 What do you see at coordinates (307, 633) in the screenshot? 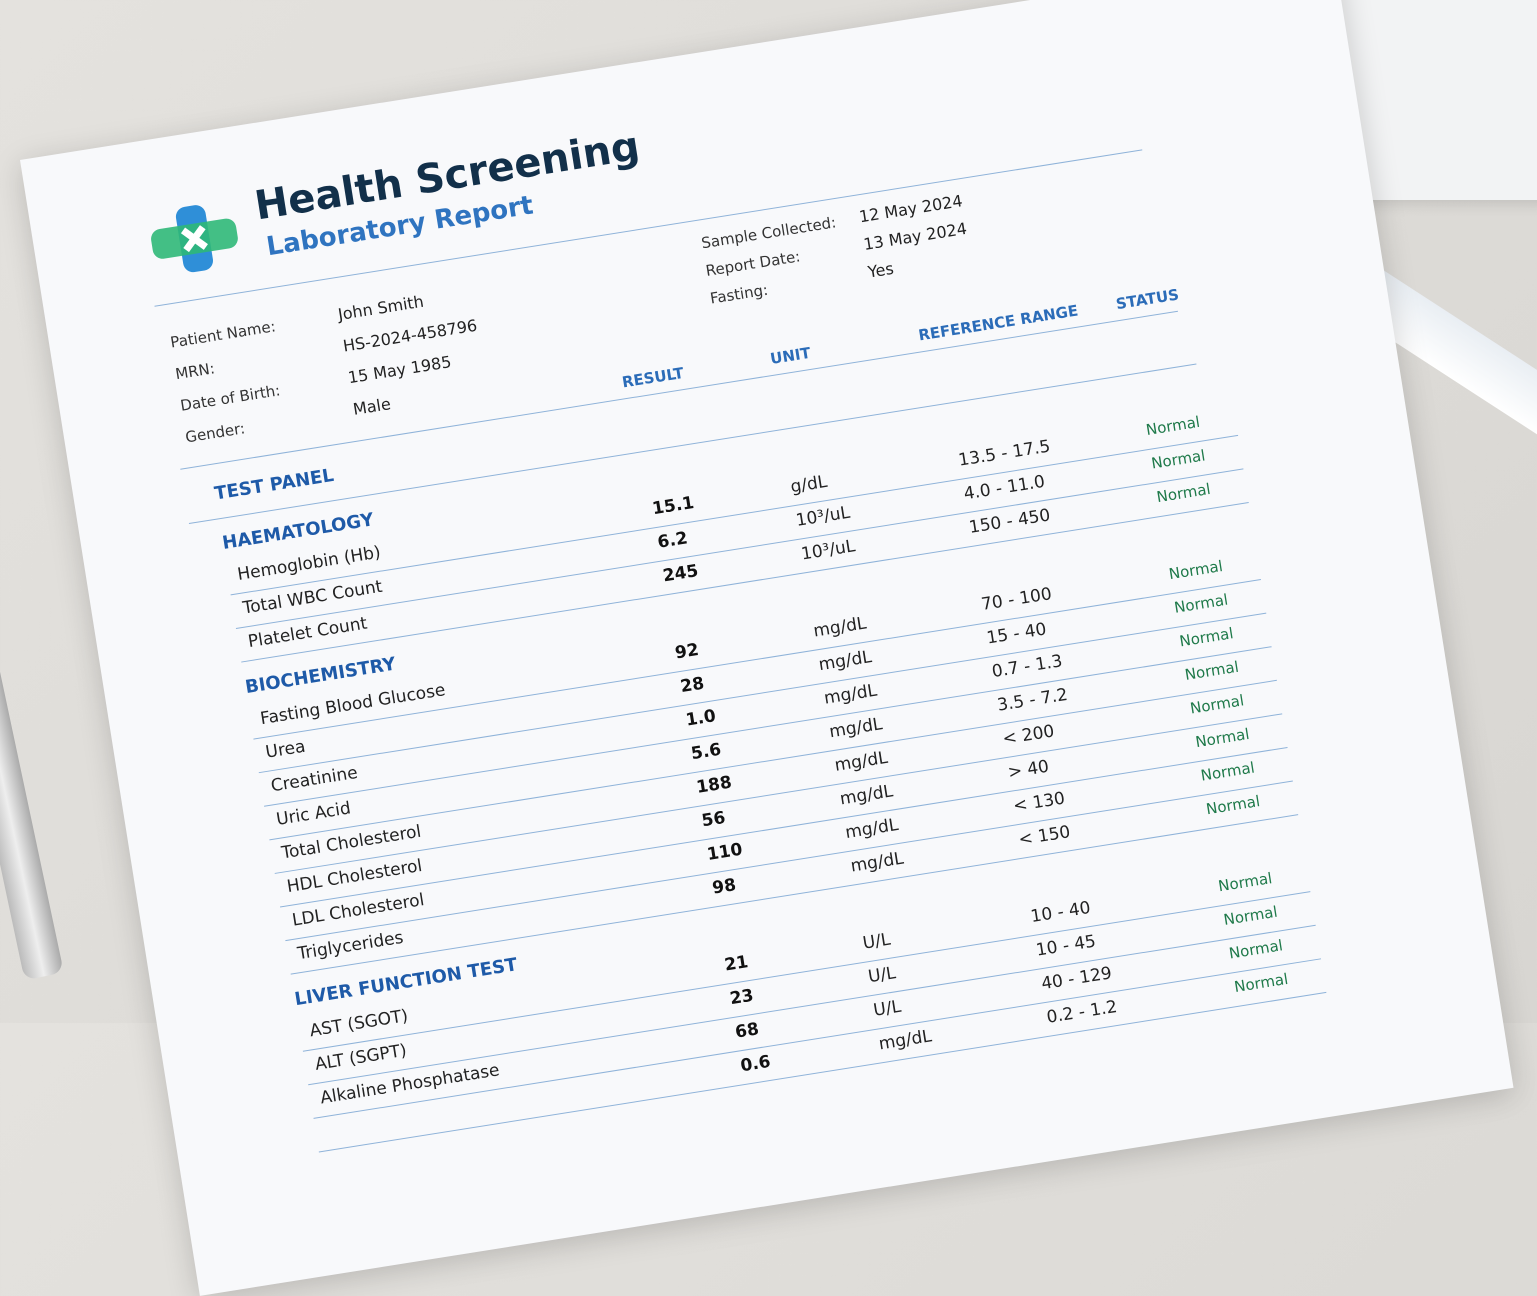
I see `test-name: Platelet Count` at bounding box center [307, 633].